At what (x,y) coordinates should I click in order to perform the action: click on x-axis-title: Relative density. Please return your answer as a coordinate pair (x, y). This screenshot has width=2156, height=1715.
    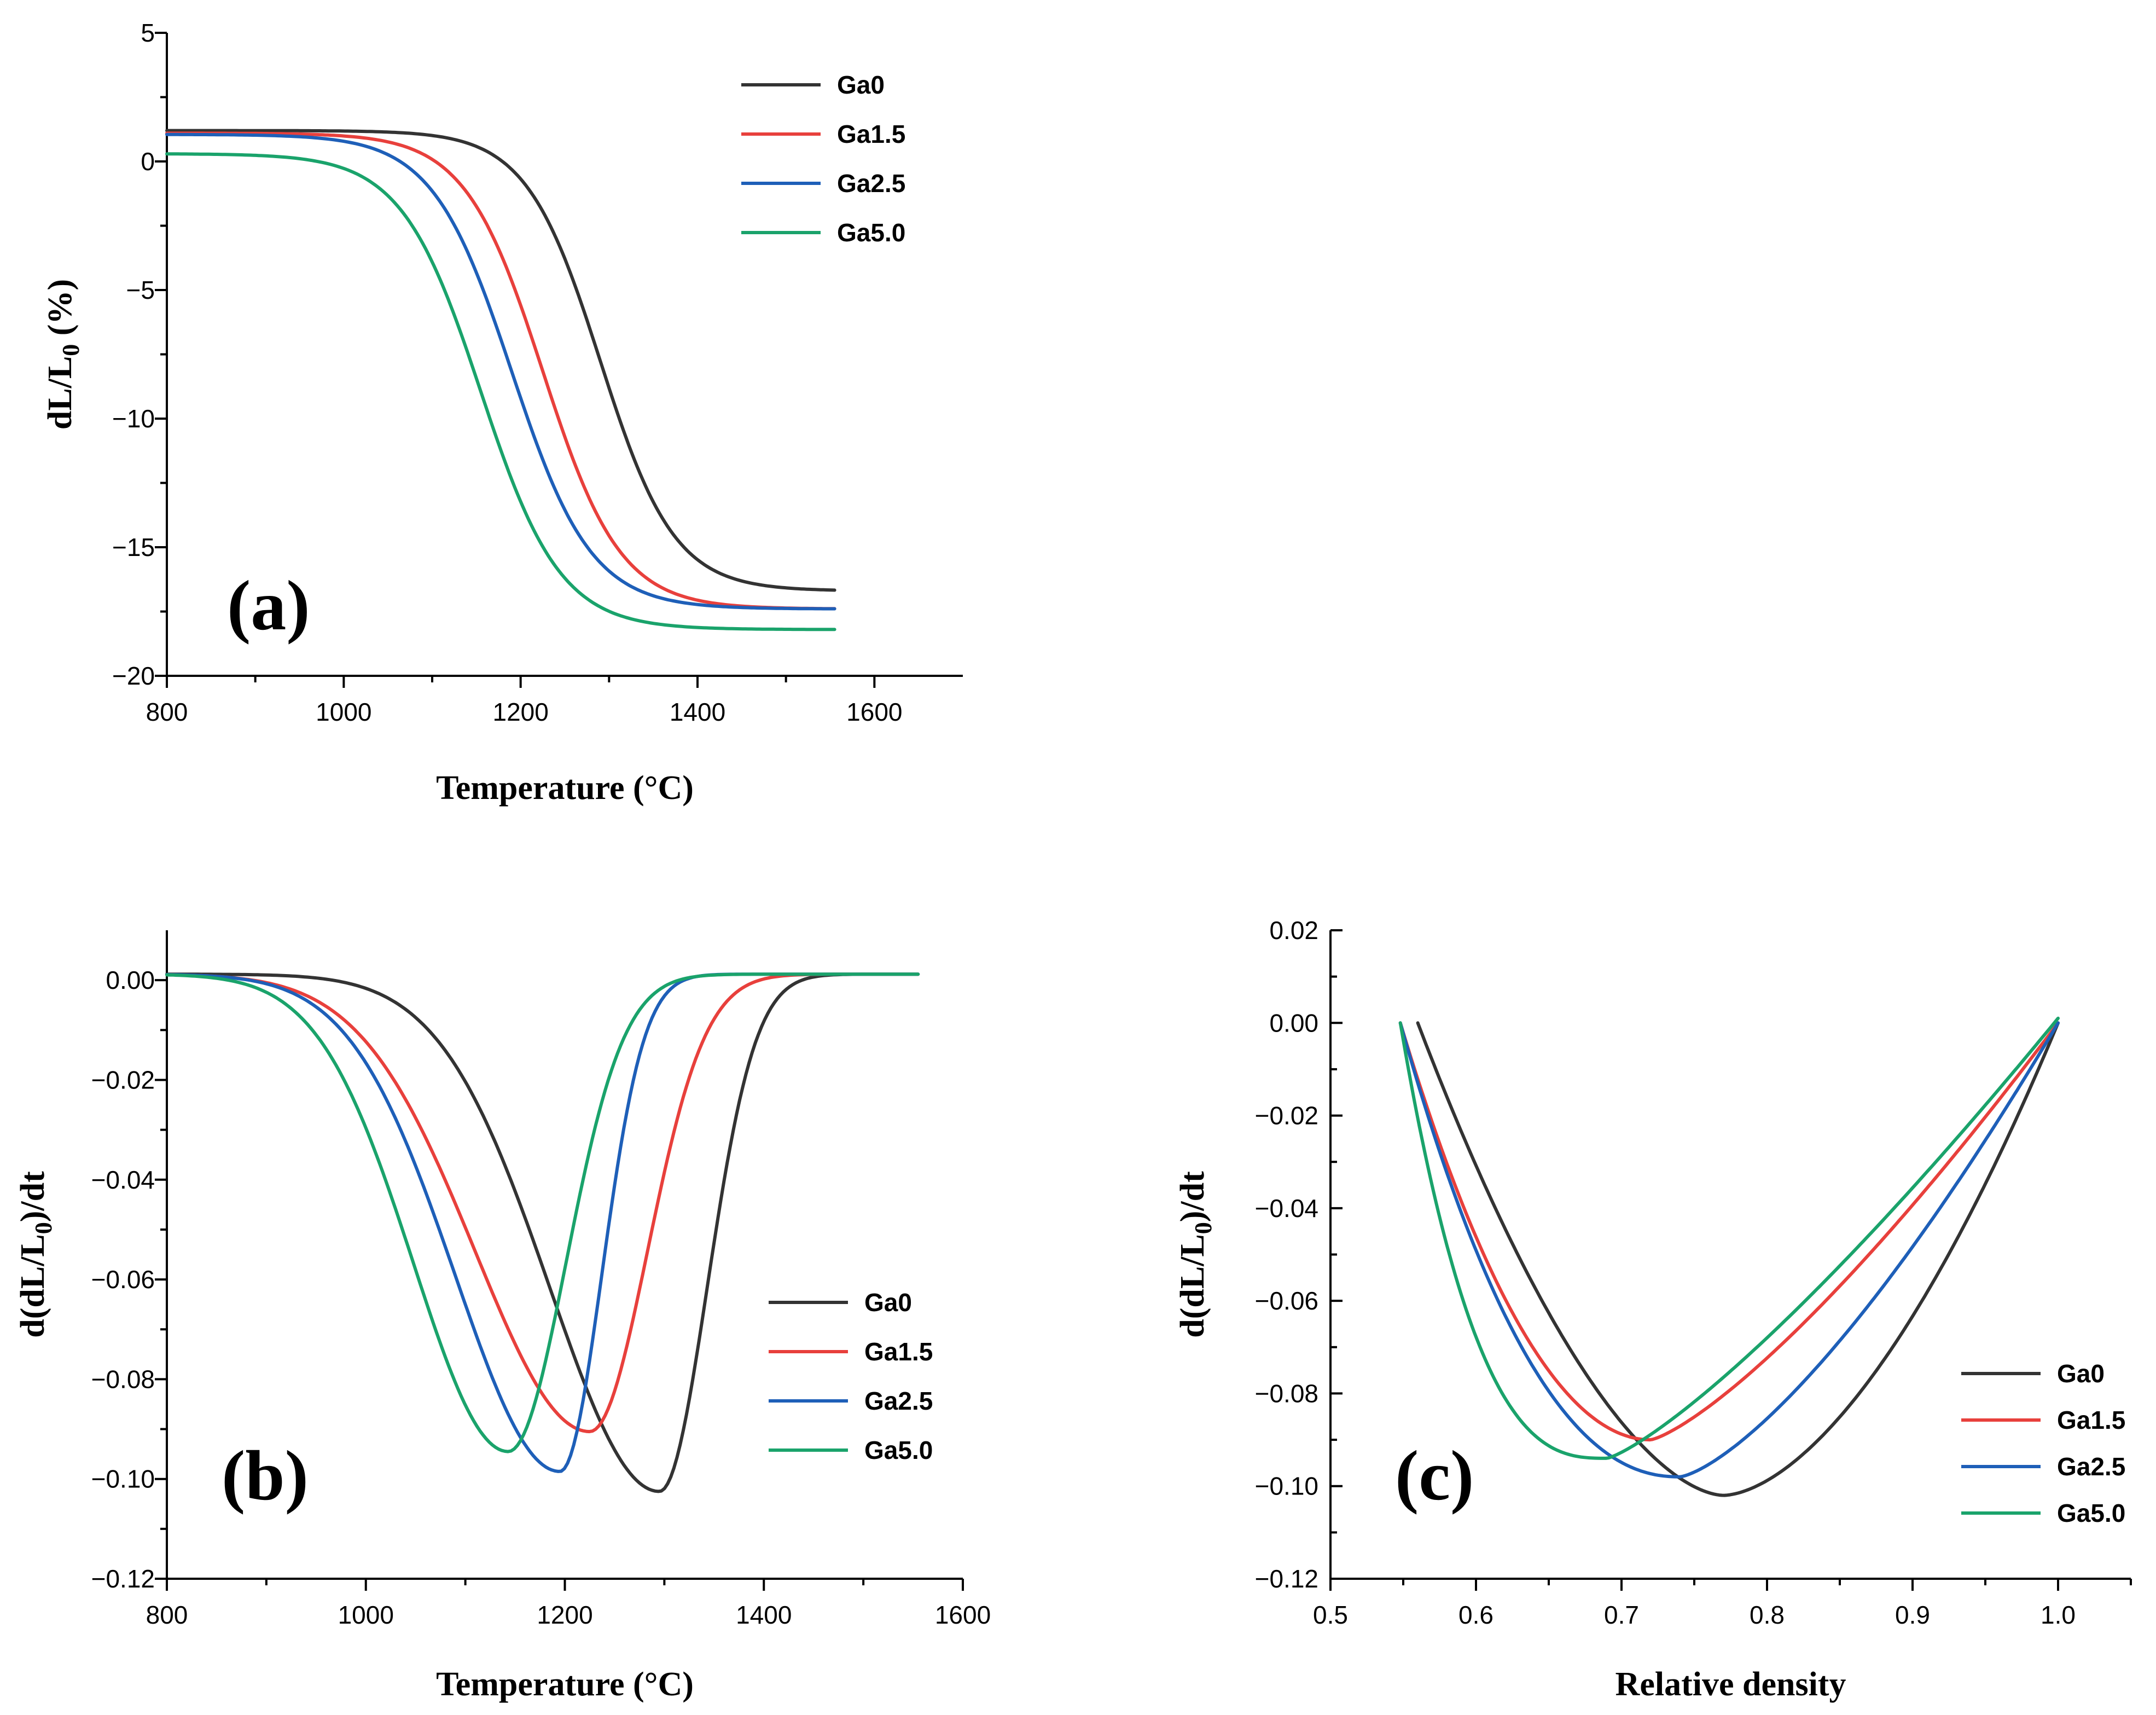
    Looking at the image, I should click on (1730, 1685).